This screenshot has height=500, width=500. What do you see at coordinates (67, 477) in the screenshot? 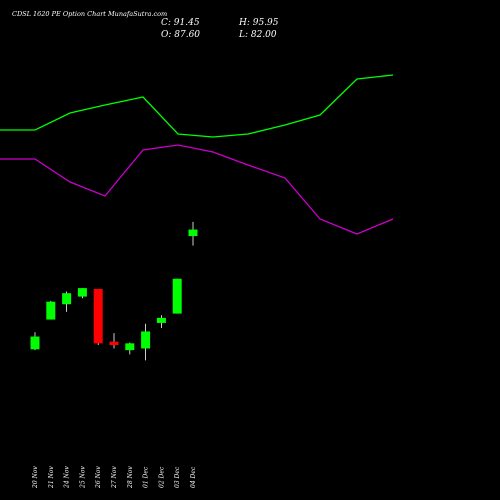
I see `date-tick-label: 24 Nov` at bounding box center [67, 477].